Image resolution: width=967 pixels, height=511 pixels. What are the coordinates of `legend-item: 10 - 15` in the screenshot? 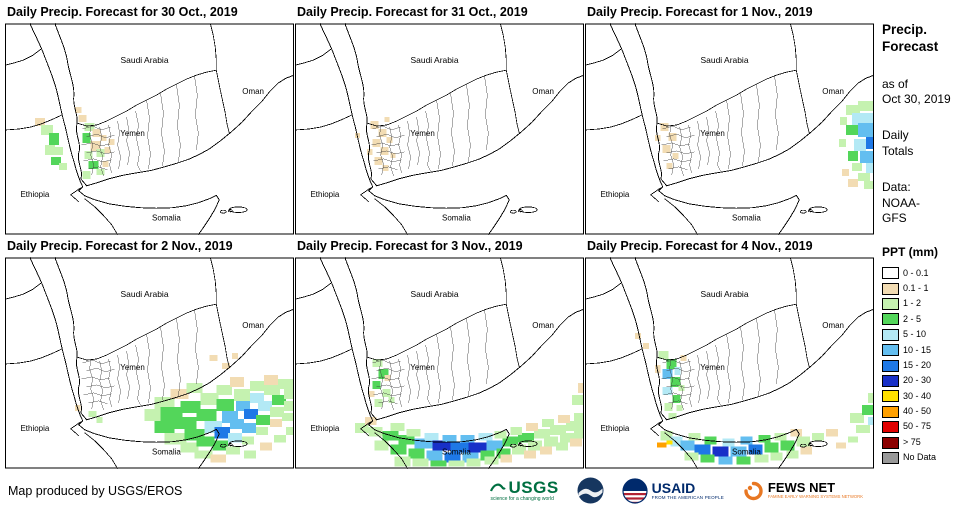 It's located at (924, 350).